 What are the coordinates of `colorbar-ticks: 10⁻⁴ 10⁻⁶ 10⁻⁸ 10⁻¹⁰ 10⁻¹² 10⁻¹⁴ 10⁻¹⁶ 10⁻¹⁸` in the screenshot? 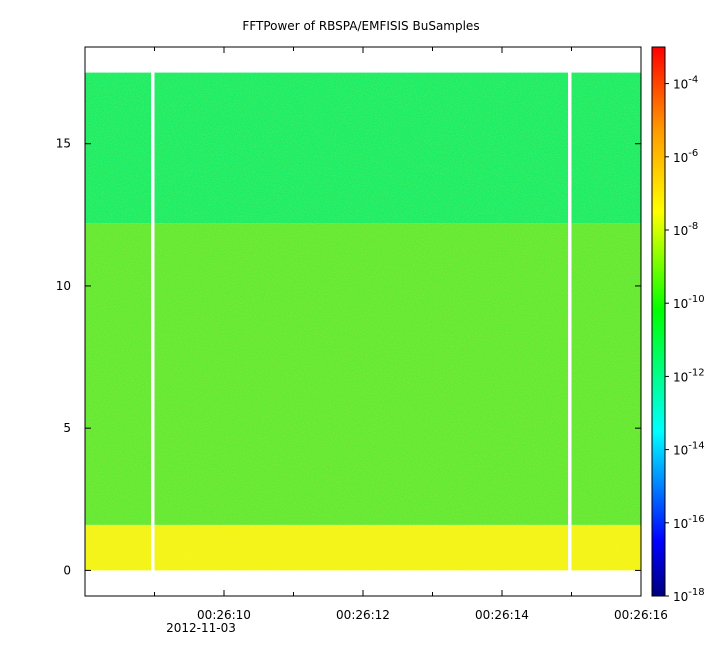 It's located at (685, 339).